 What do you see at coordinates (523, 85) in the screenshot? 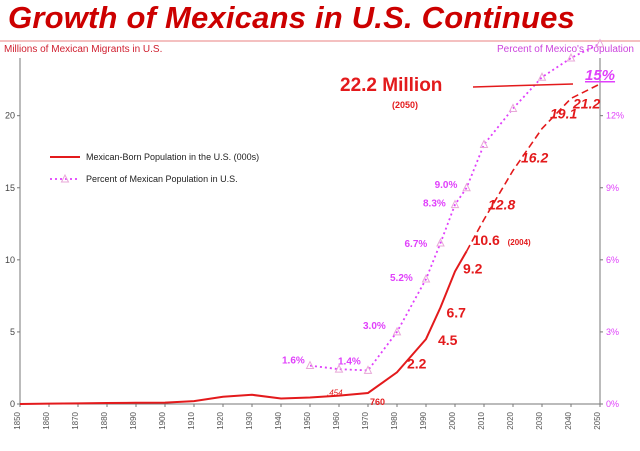
I see `headline-pointer` at bounding box center [523, 85].